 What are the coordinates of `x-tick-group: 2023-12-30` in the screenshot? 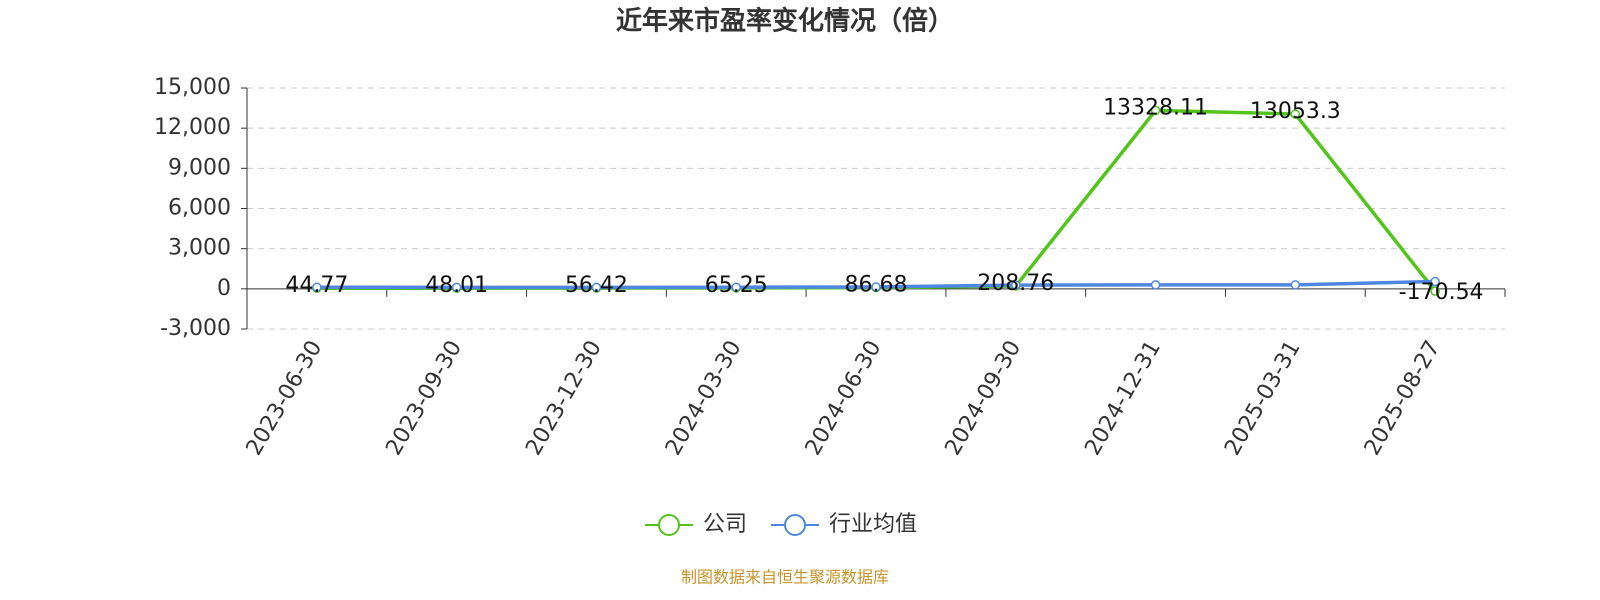 It's located at (564, 398).